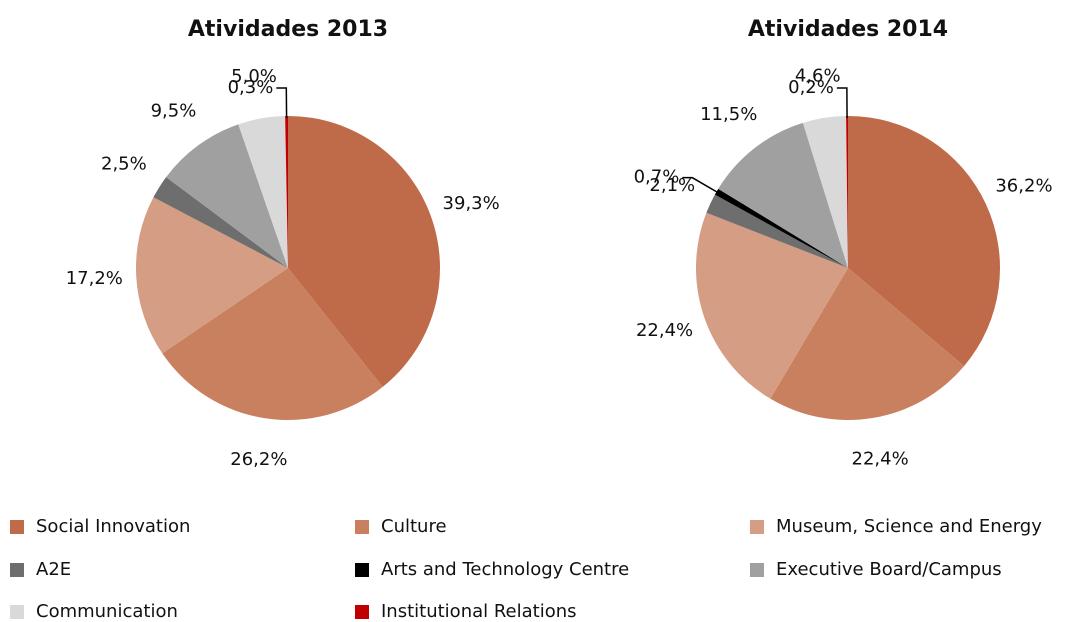  What do you see at coordinates (657, 177) in the screenshot?
I see `data-label: 0,7%` at bounding box center [657, 177].